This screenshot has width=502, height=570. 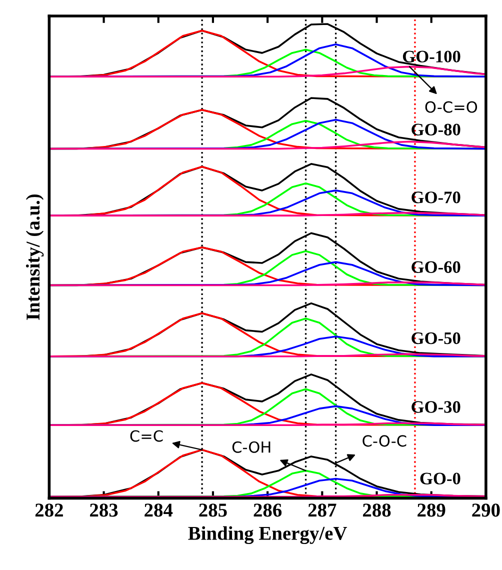 I want to click on x-tick-label: 288, so click(x=376, y=510).